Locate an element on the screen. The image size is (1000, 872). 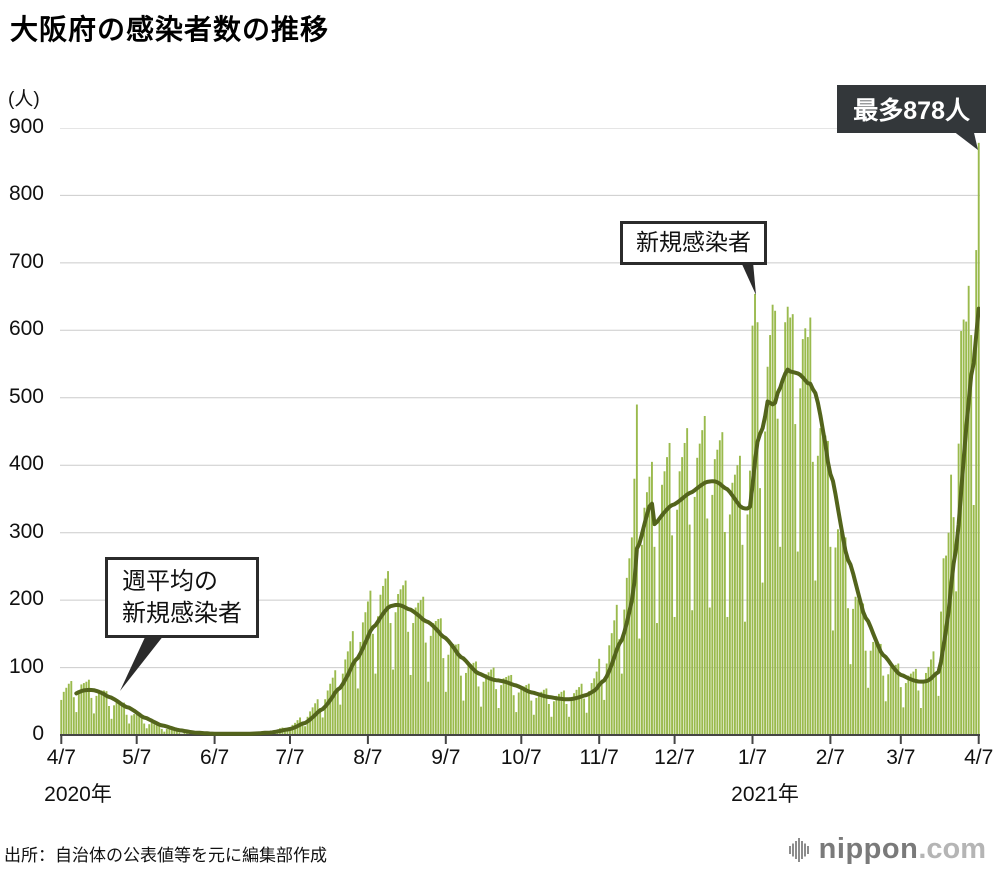
y-tick-label: 900 is located at coordinates (26, 126).